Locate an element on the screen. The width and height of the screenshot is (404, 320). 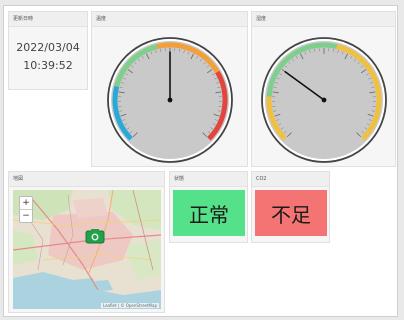
status-panel-2: CO2 不足 is located at coordinates (290, 207).